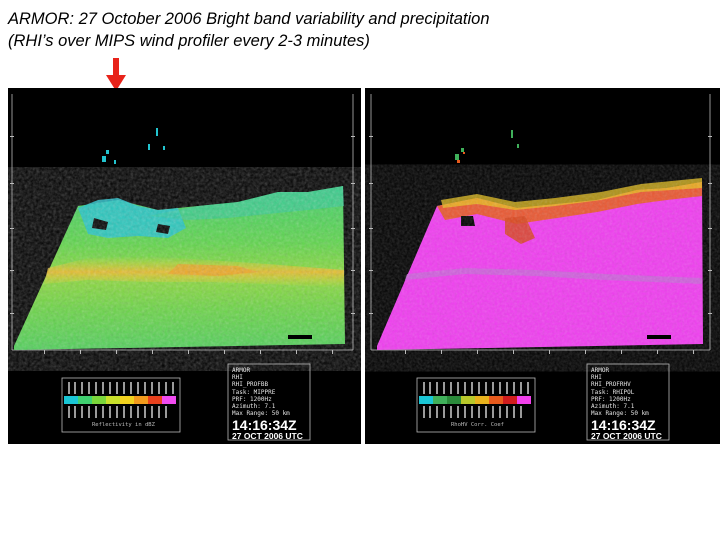 The width and height of the screenshot is (720, 540). Describe the element at coordinates (300, 337) in the screenshot. I see `reflectivity-profiler-marker` at that location.